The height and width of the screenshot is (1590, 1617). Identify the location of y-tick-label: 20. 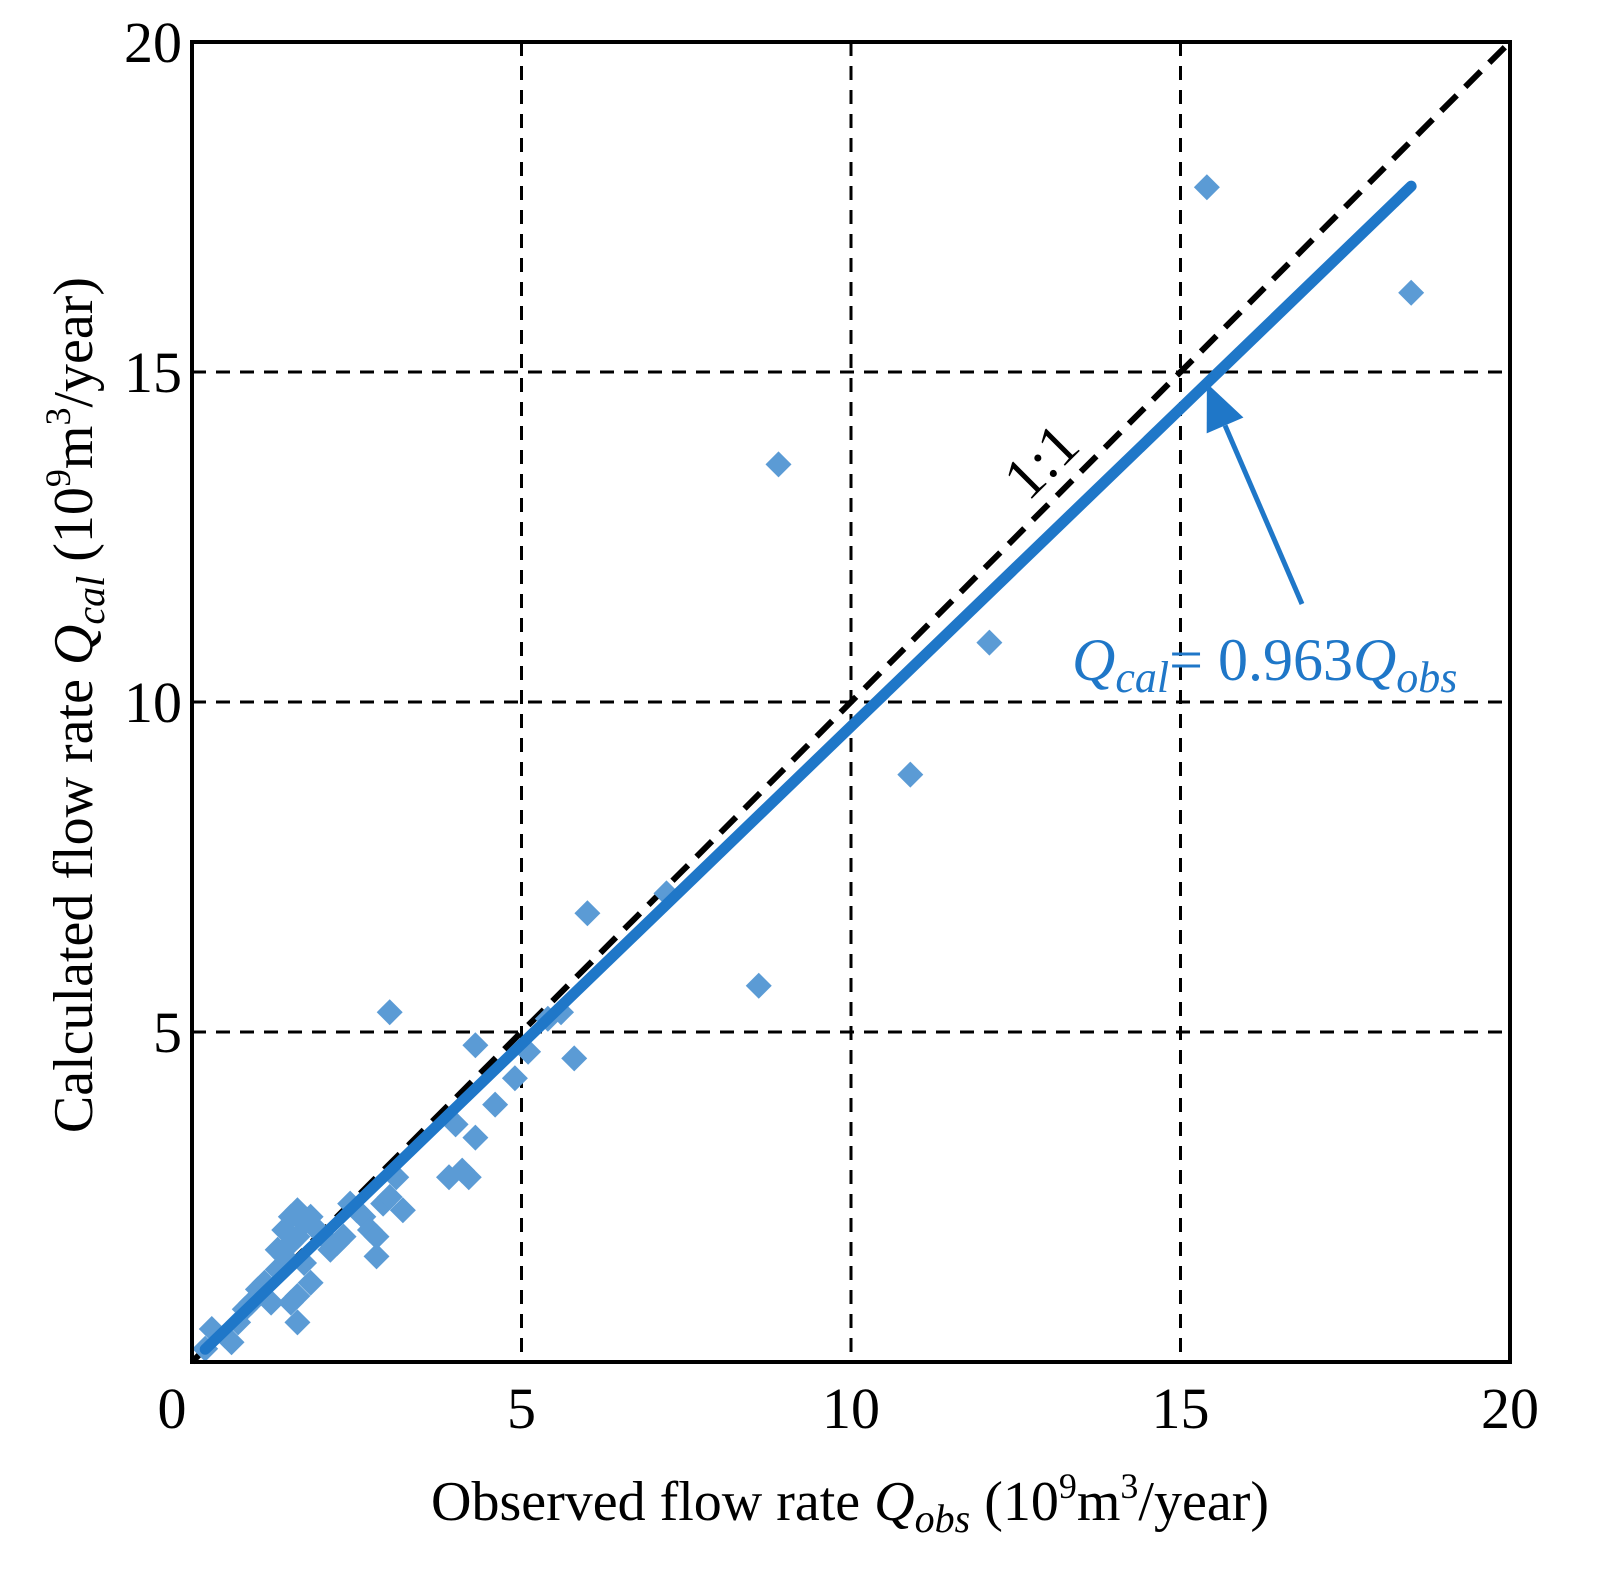
(153, 42).